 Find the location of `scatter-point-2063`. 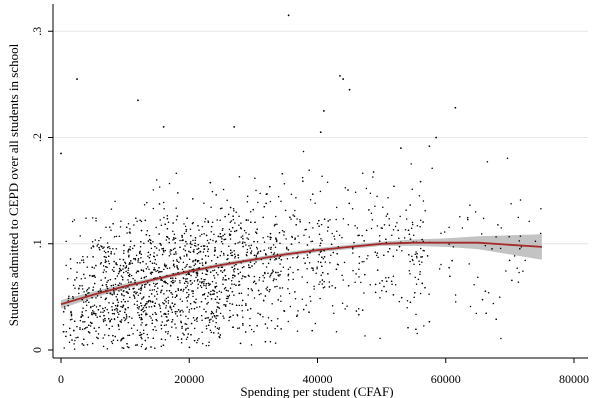

scatter-point-2063 is located at coordinates (377, 270).